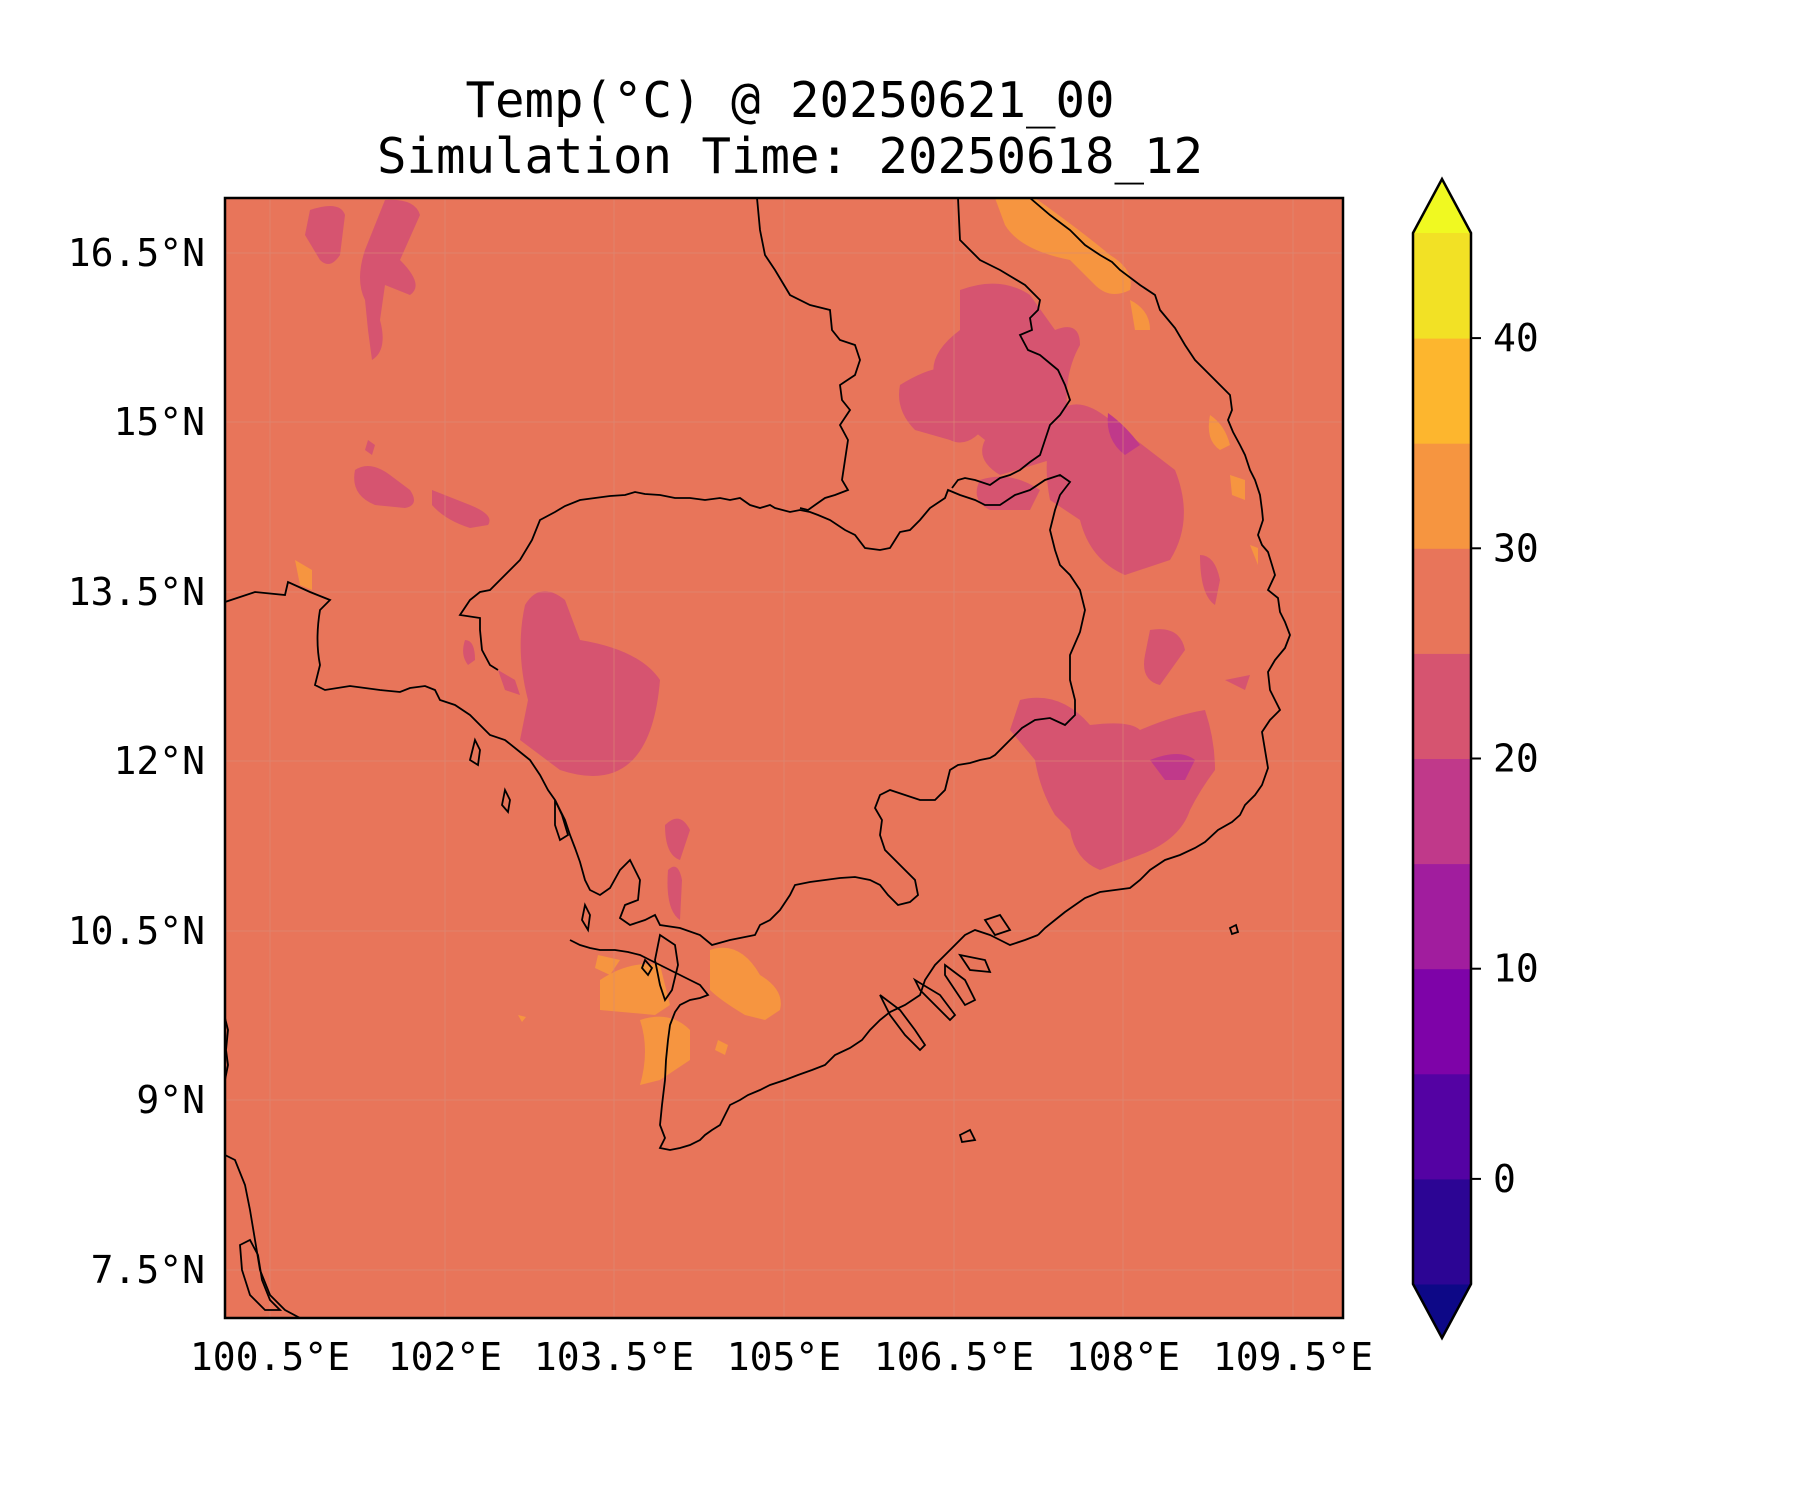 This screenshot has width=1800, height=1500. I want to click on colorbar-tick-label: 10, so click(1516, 969).